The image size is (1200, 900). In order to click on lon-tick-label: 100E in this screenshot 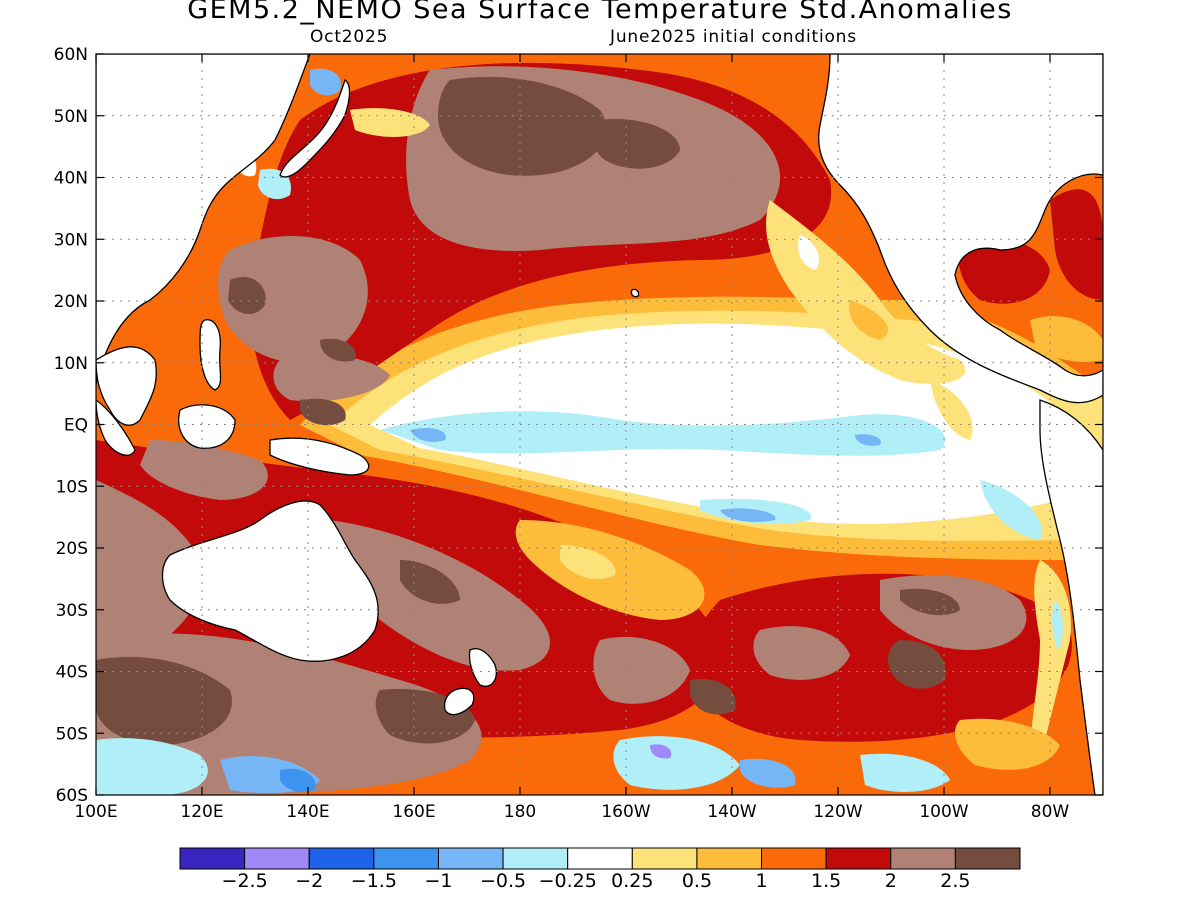, I will do `click(95, 812)`.